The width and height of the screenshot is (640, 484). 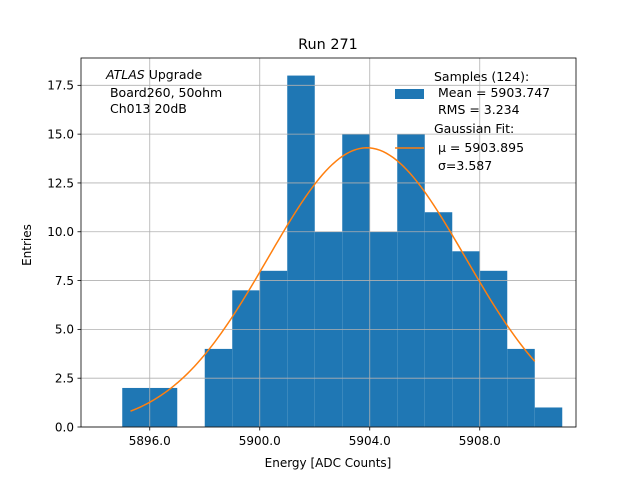 What do you see at coordinates (125, 74) in the screenshot?
I see `experiment-name: ATLAS` at bounding box center [125, 74].